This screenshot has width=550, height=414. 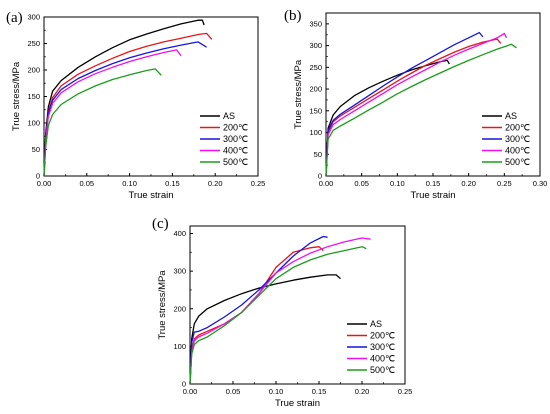 I want to click on y-tick-label: 350, so click(x=315, y=23).